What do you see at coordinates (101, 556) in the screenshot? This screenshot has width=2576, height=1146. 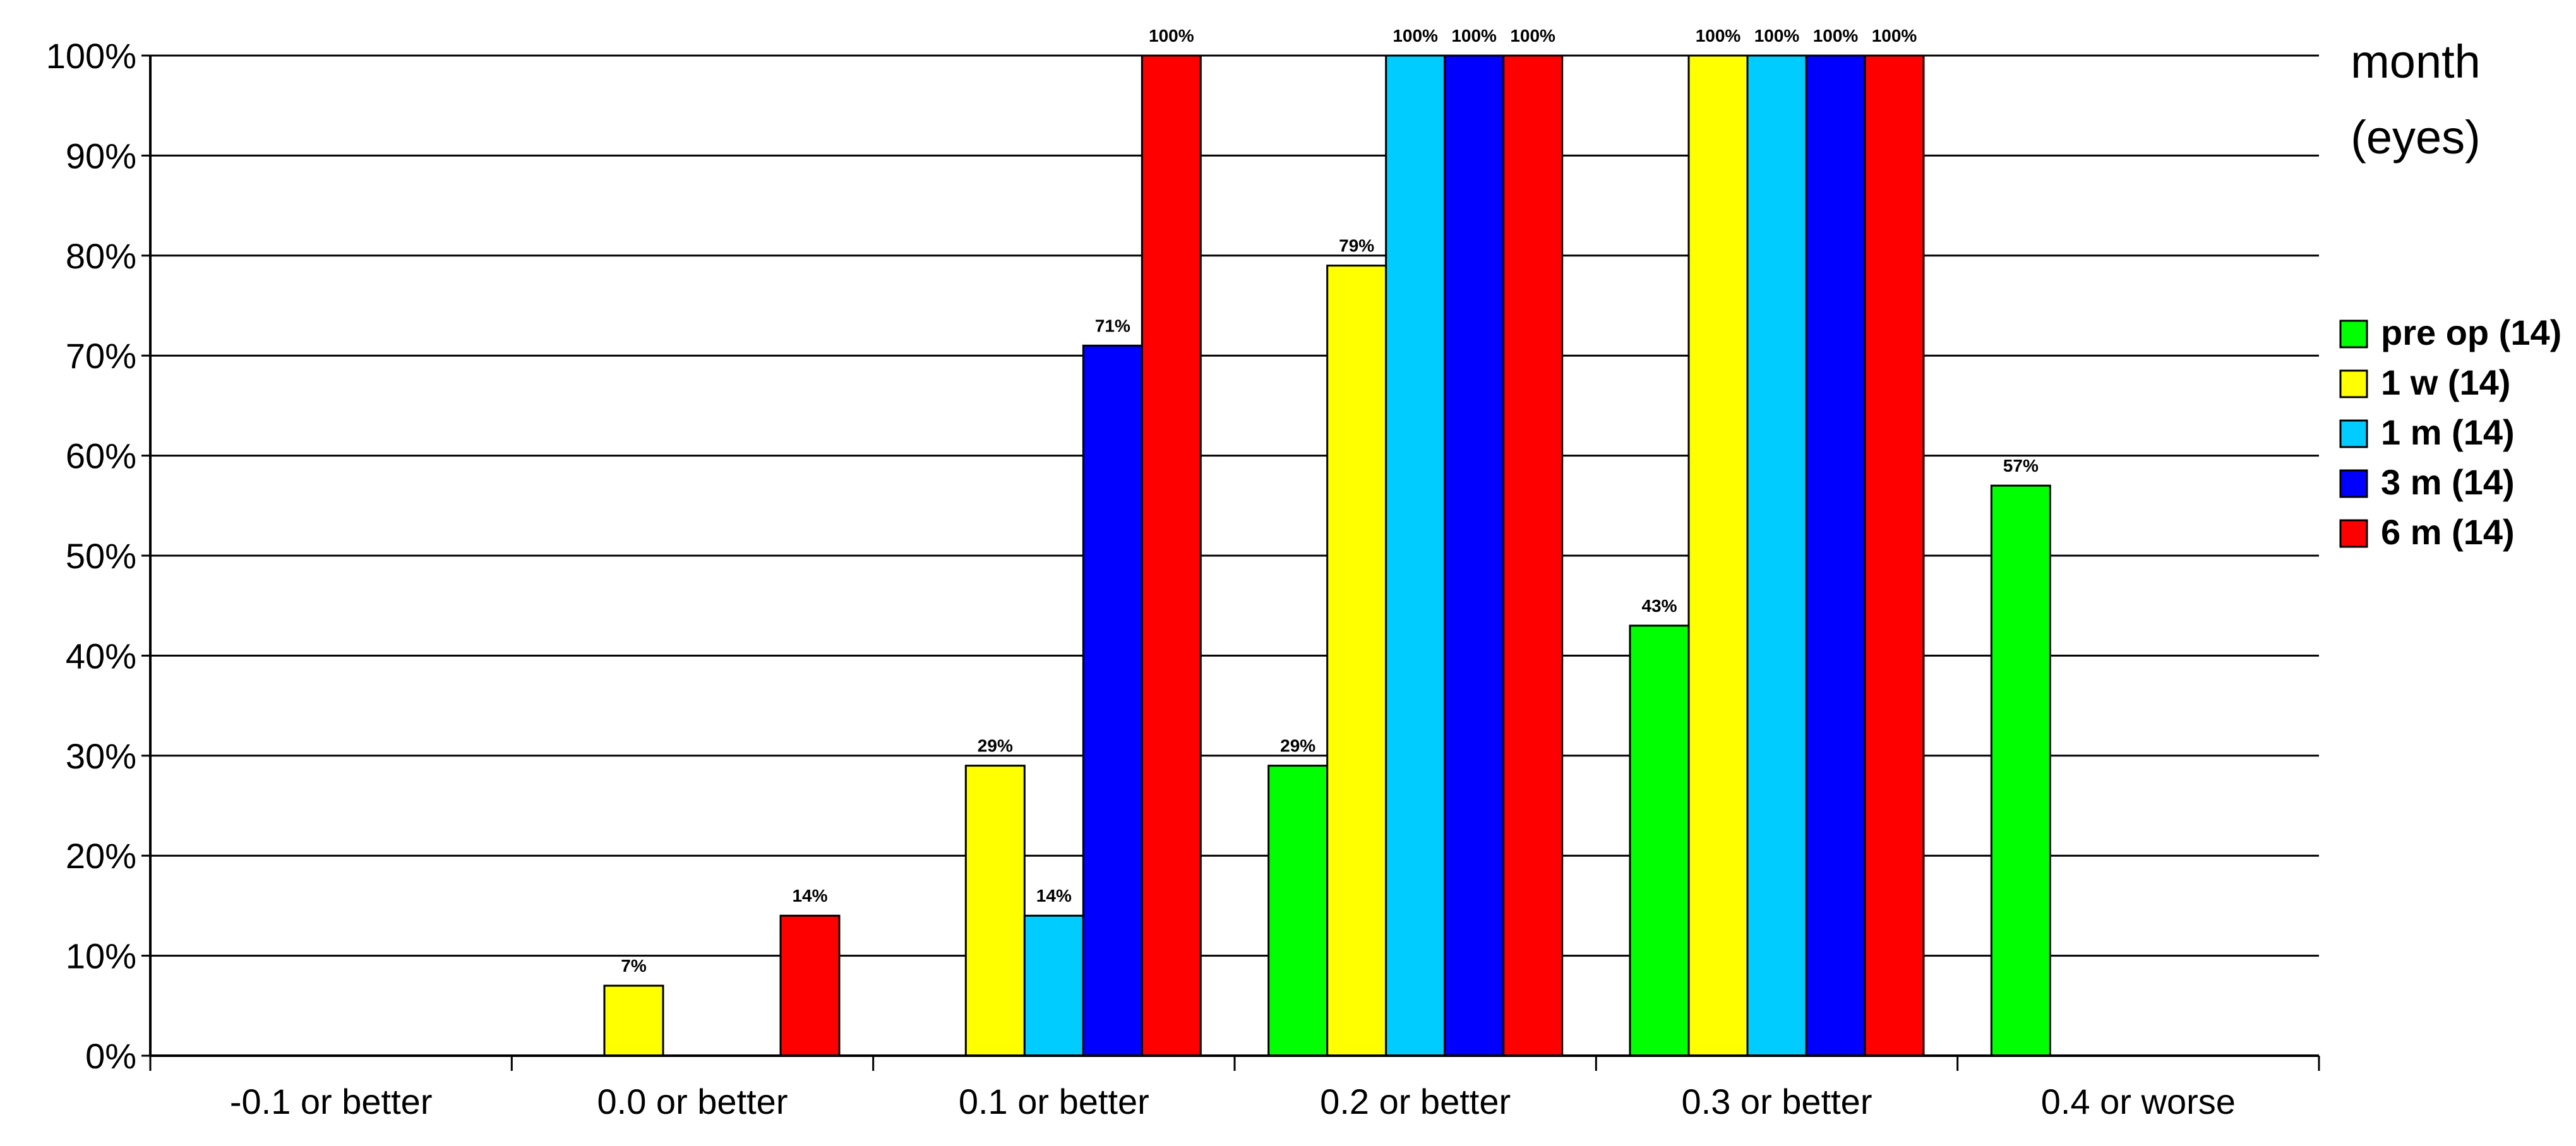 I see `y-tick-label: 50%` at bounding box center [101, 556].